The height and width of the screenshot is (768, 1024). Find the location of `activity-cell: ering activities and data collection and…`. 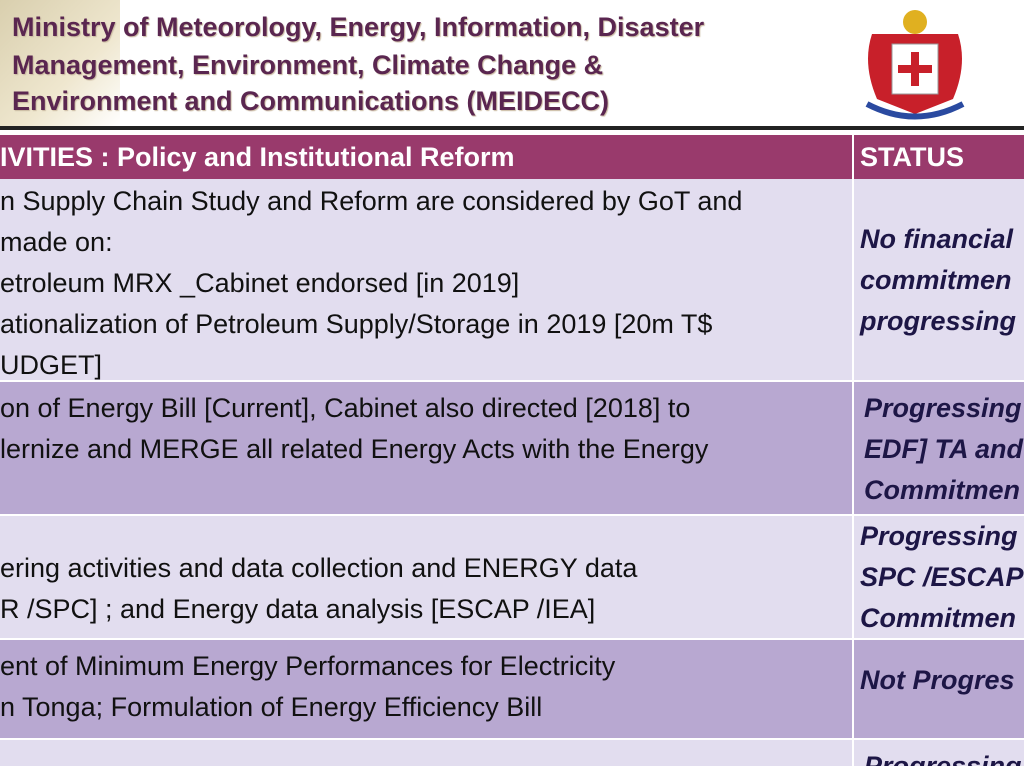

activity-cell: ering activities and data collection and… is located at coordinates (426, 577).